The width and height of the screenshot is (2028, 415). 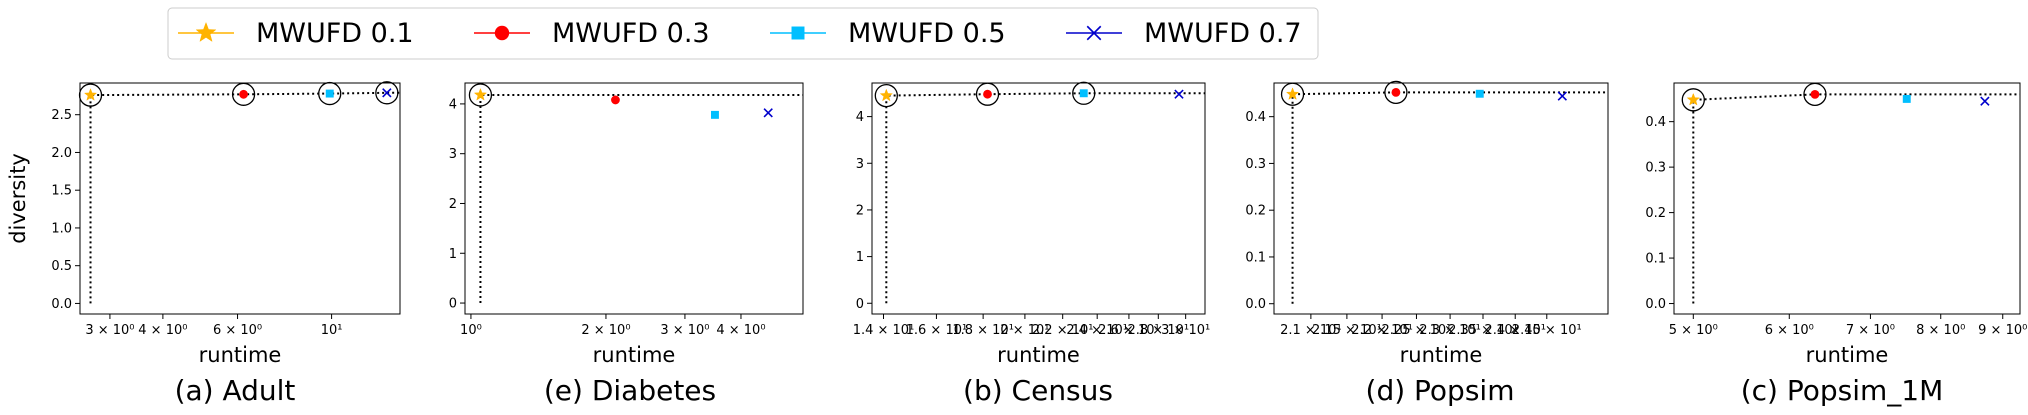 What do you see at coordinates (61, 228) in the screenshot?
I see `y-tick-label: 1.0` at bounding box center [61, 228].